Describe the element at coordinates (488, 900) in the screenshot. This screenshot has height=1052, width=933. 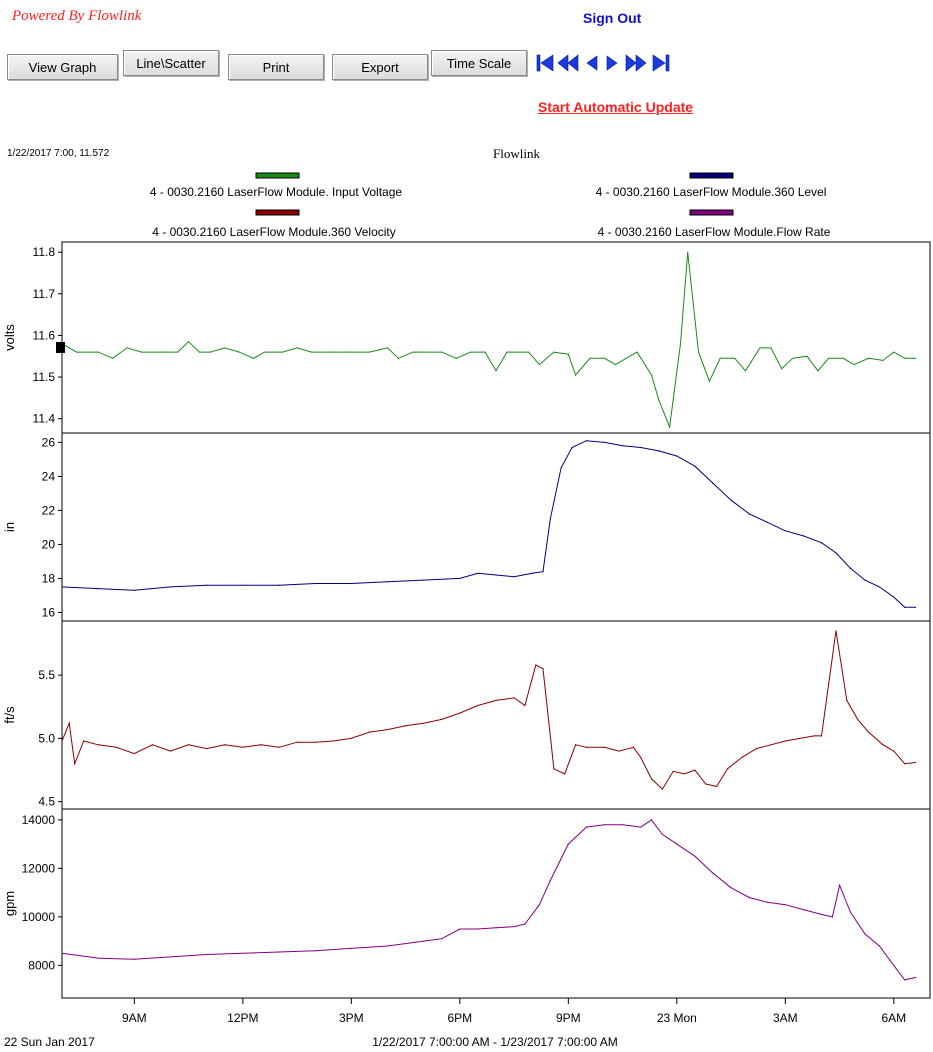
I see `series-line-flow-rate` at that location.